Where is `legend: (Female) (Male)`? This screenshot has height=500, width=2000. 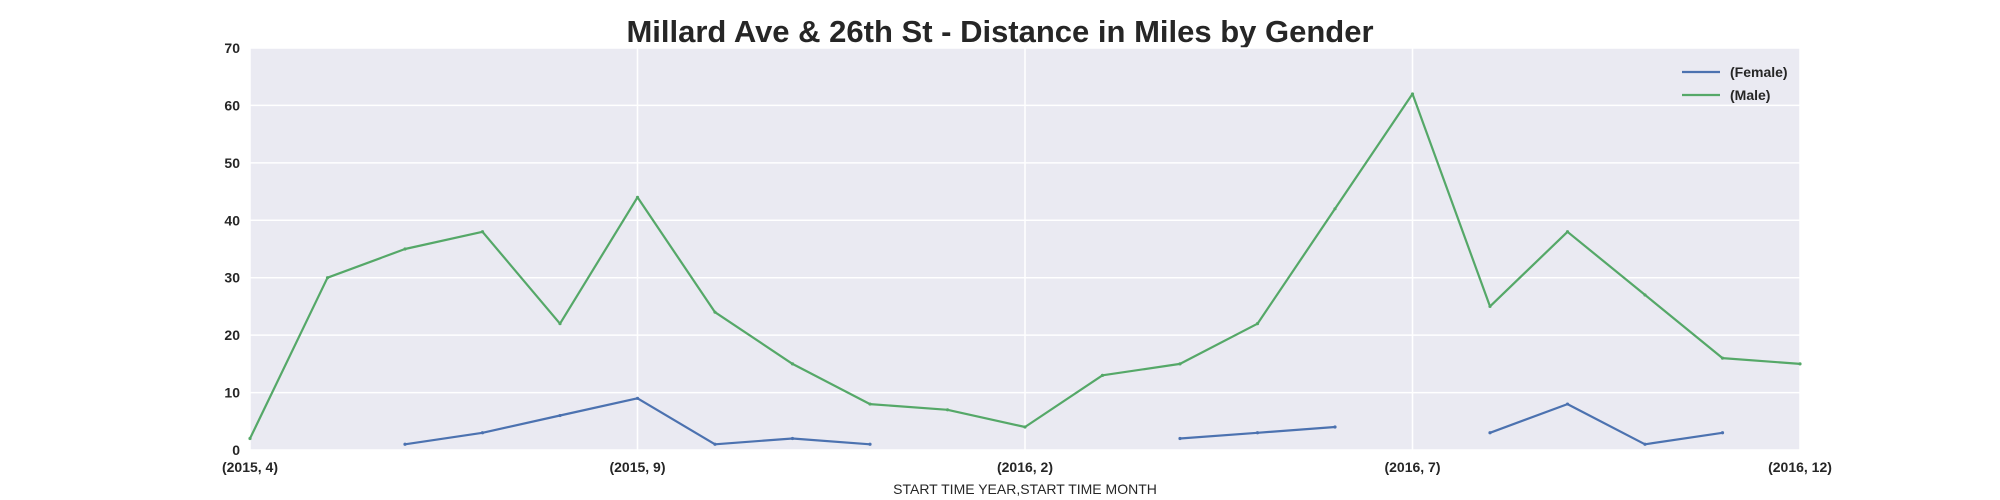 legend: (Female) (Male) is located at coordinates (1735, 83).